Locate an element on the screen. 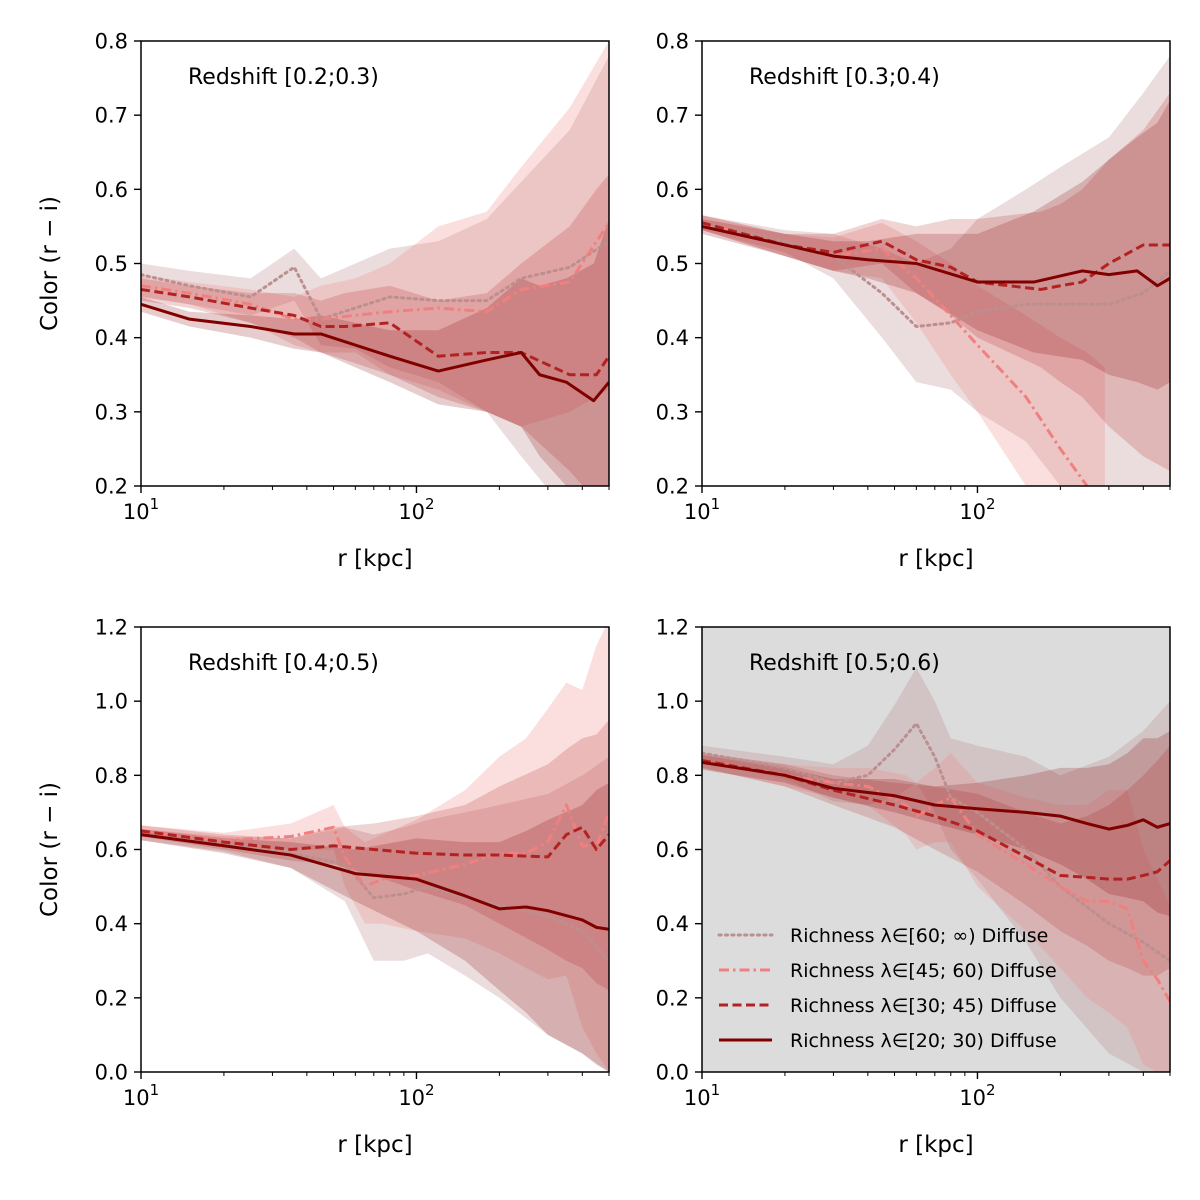 This screenshot has width=1200, height=1200. panel-title: Redshift [0.2;0.3) is located at coordinates (283, 77).